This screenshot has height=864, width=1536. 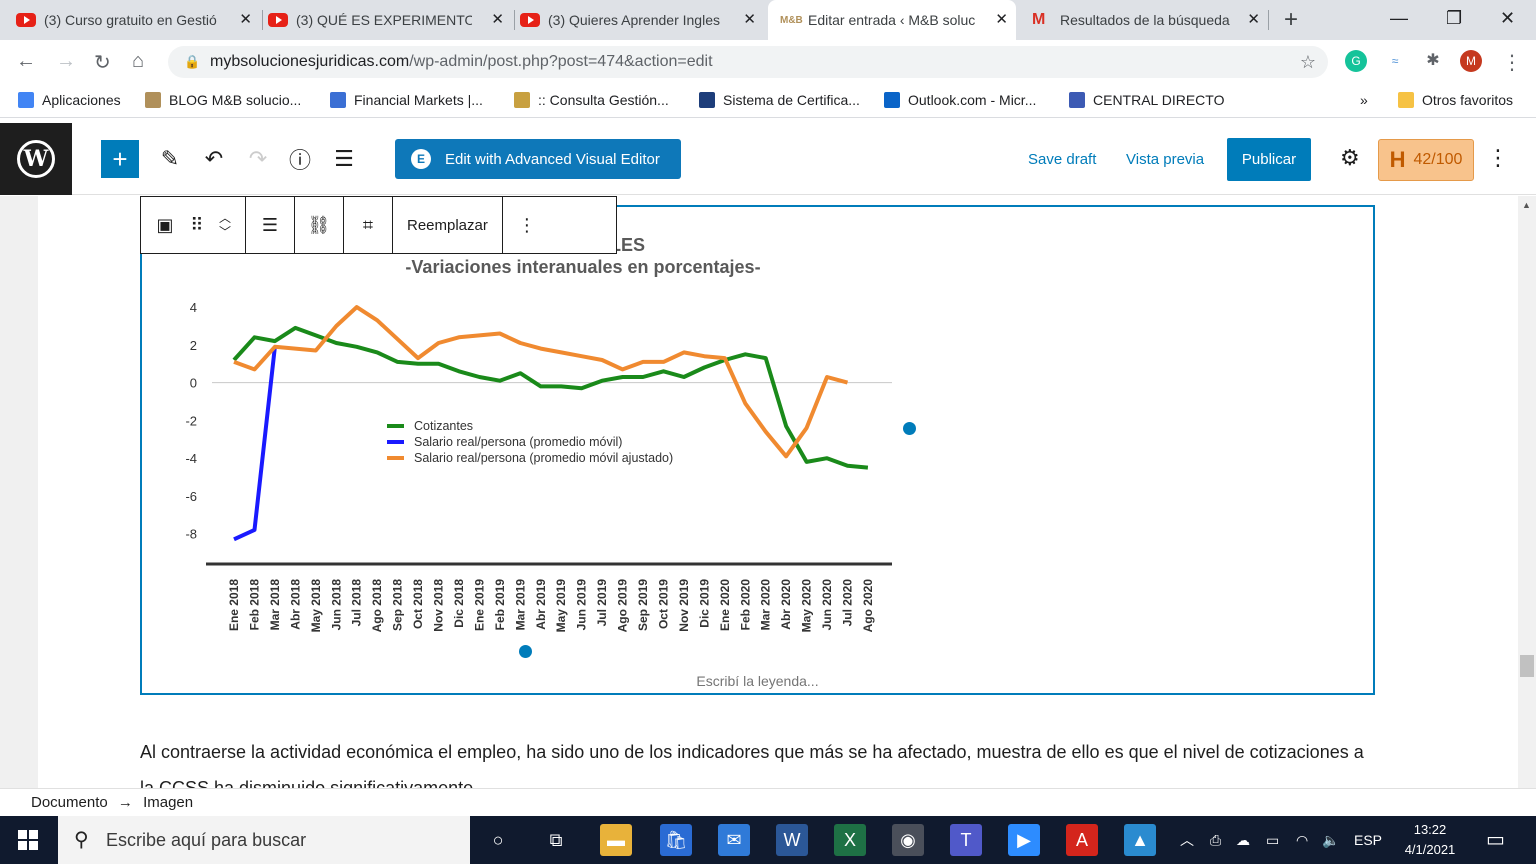 What do you see at coordinates (1082, 840) in the screenshot?
I see `acrobat-icon: A` at bounding box center [1082, 840].